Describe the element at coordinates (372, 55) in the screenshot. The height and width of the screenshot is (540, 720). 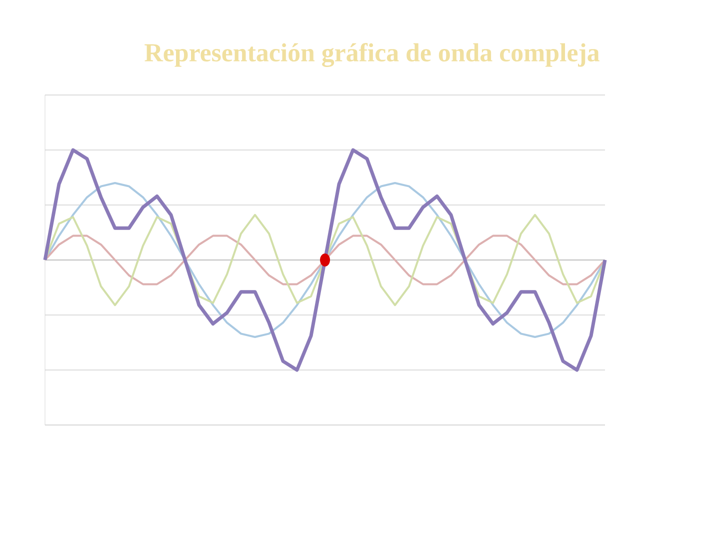
I see `chart-title: Representación gráfica de onda compleja` at that location.